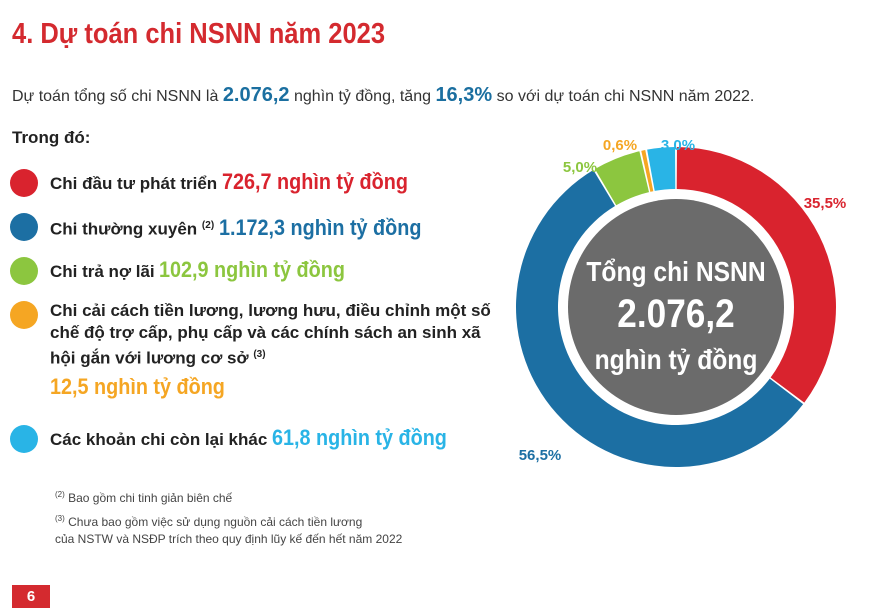 Image resolution: width=870 pixels, height=608 pixels. I want to click on intro-total: 2.076,2, so click(256, 95).